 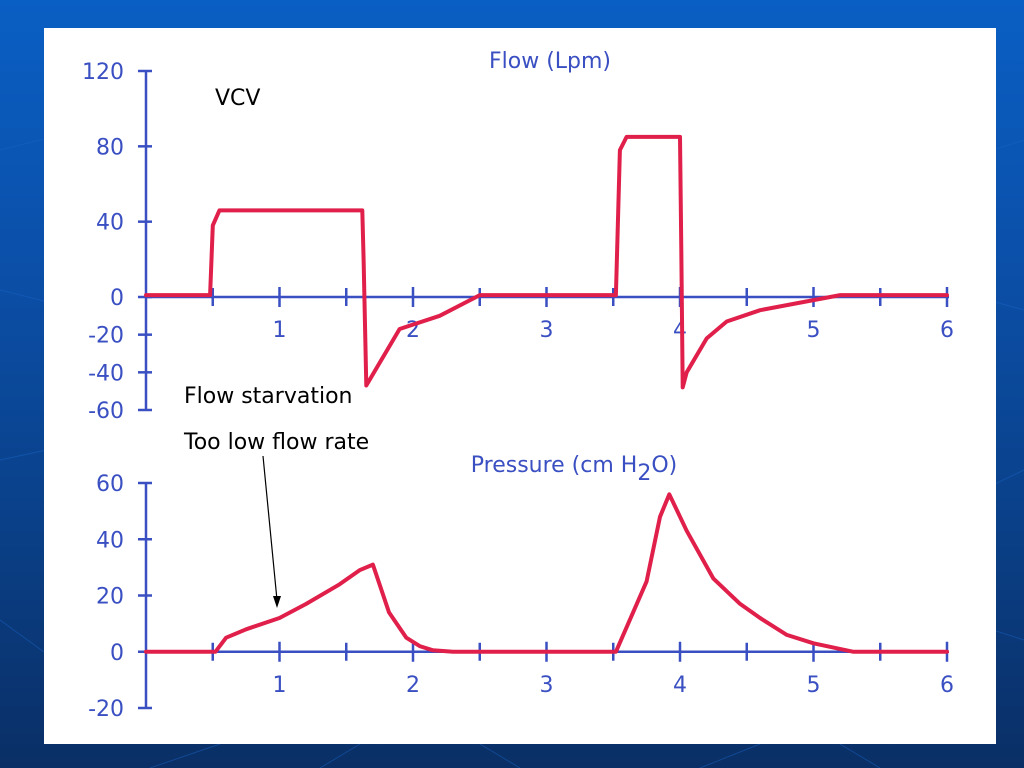 I want to click on pressure-x-tick-label: 1, so click(x=280, y=685).